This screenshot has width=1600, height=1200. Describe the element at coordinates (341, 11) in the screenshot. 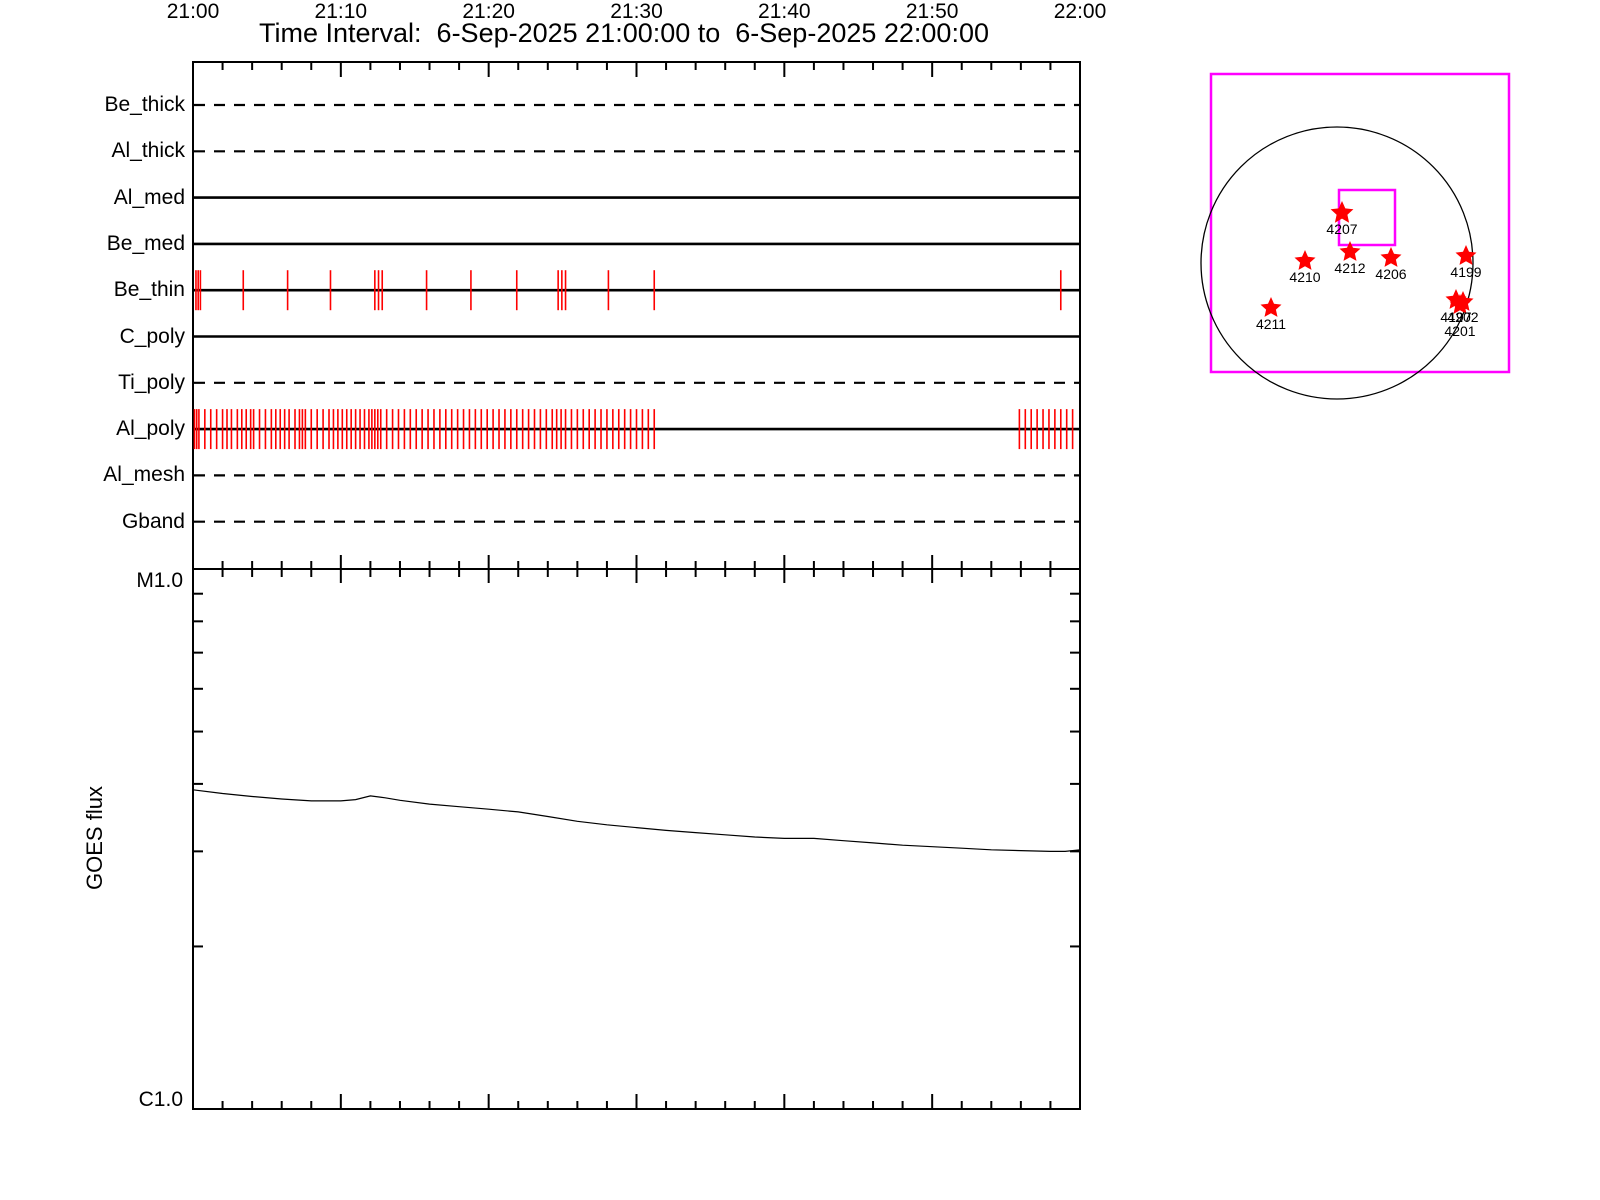

I see `time-label-21:10: 21:10` at that location.